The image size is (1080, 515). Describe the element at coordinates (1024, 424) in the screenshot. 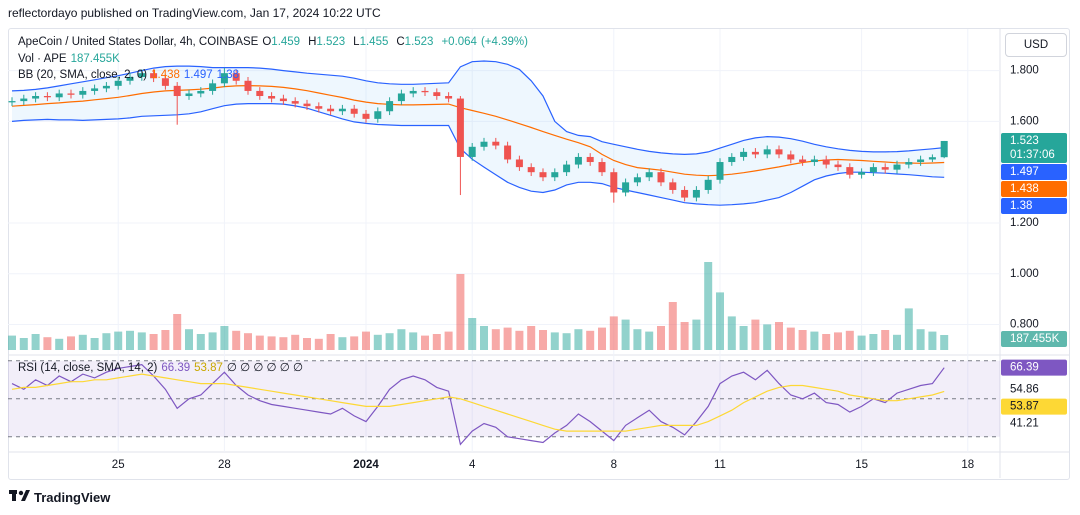

I see `rsi-tick-label: 41.21` at that location.